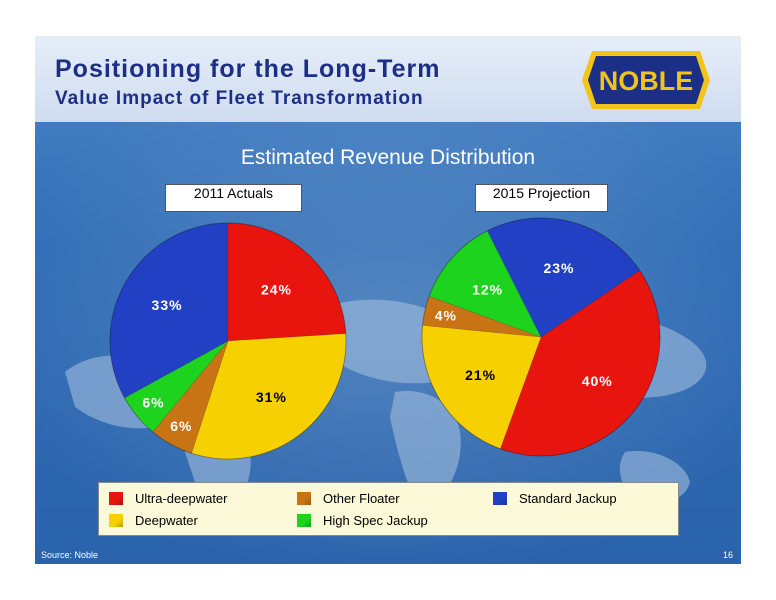  What do you see at coordinates (446, 315) in the screenshot?
I see `pie-data-label: 4%` at bounding box center [446, 315].